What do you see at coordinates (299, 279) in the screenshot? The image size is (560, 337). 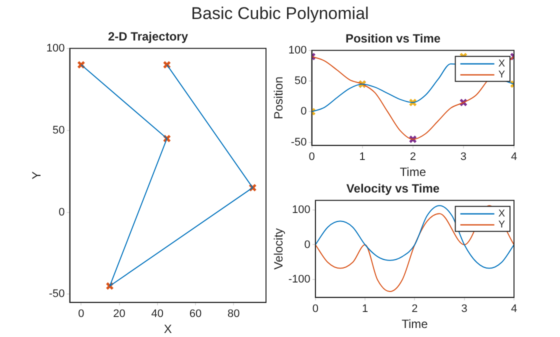 I see `y-tick-label: -100` at bounding box center [299, 279].